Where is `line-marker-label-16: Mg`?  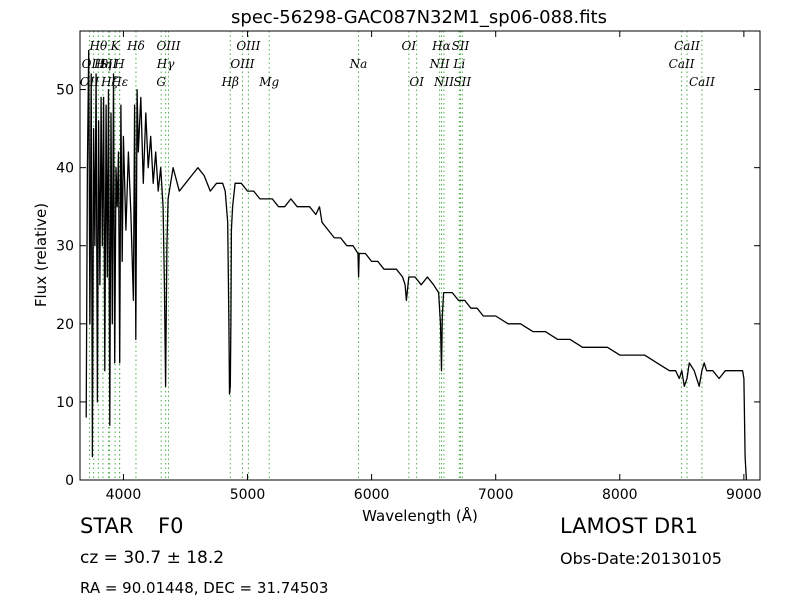 line-marker-label-16: Mg is located at coordinates (268, 82).